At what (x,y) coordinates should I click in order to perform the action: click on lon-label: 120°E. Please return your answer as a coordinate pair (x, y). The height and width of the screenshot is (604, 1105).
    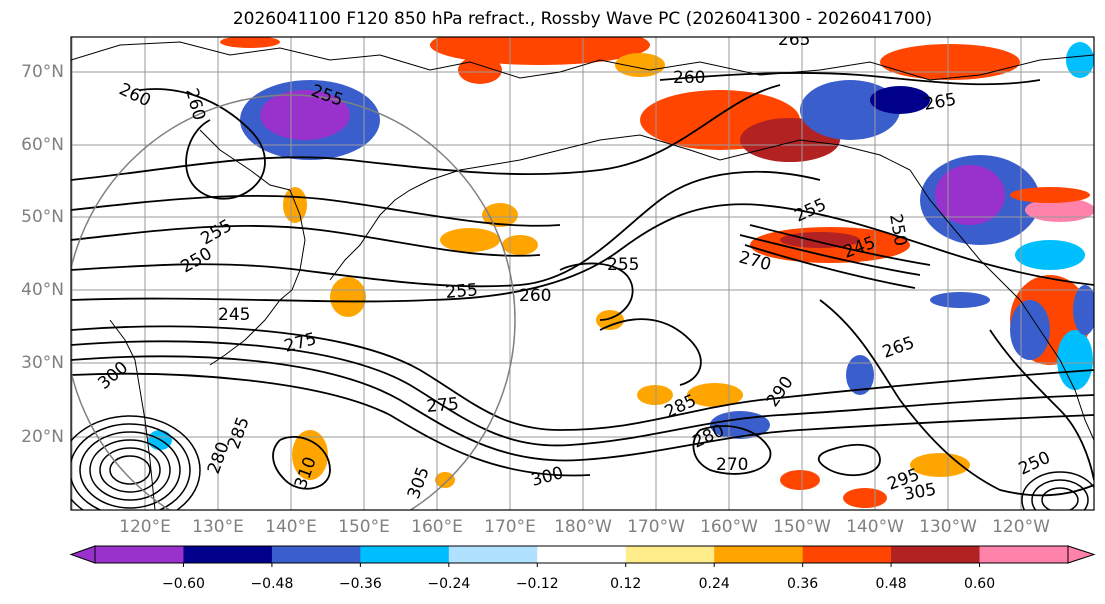
    Looking at the image, I should click on (145, 527).